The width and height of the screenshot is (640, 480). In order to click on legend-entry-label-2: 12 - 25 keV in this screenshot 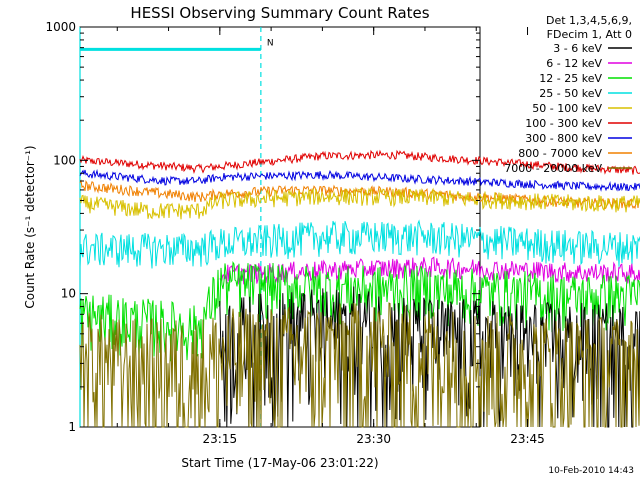, I will do `click(570, 78)`.